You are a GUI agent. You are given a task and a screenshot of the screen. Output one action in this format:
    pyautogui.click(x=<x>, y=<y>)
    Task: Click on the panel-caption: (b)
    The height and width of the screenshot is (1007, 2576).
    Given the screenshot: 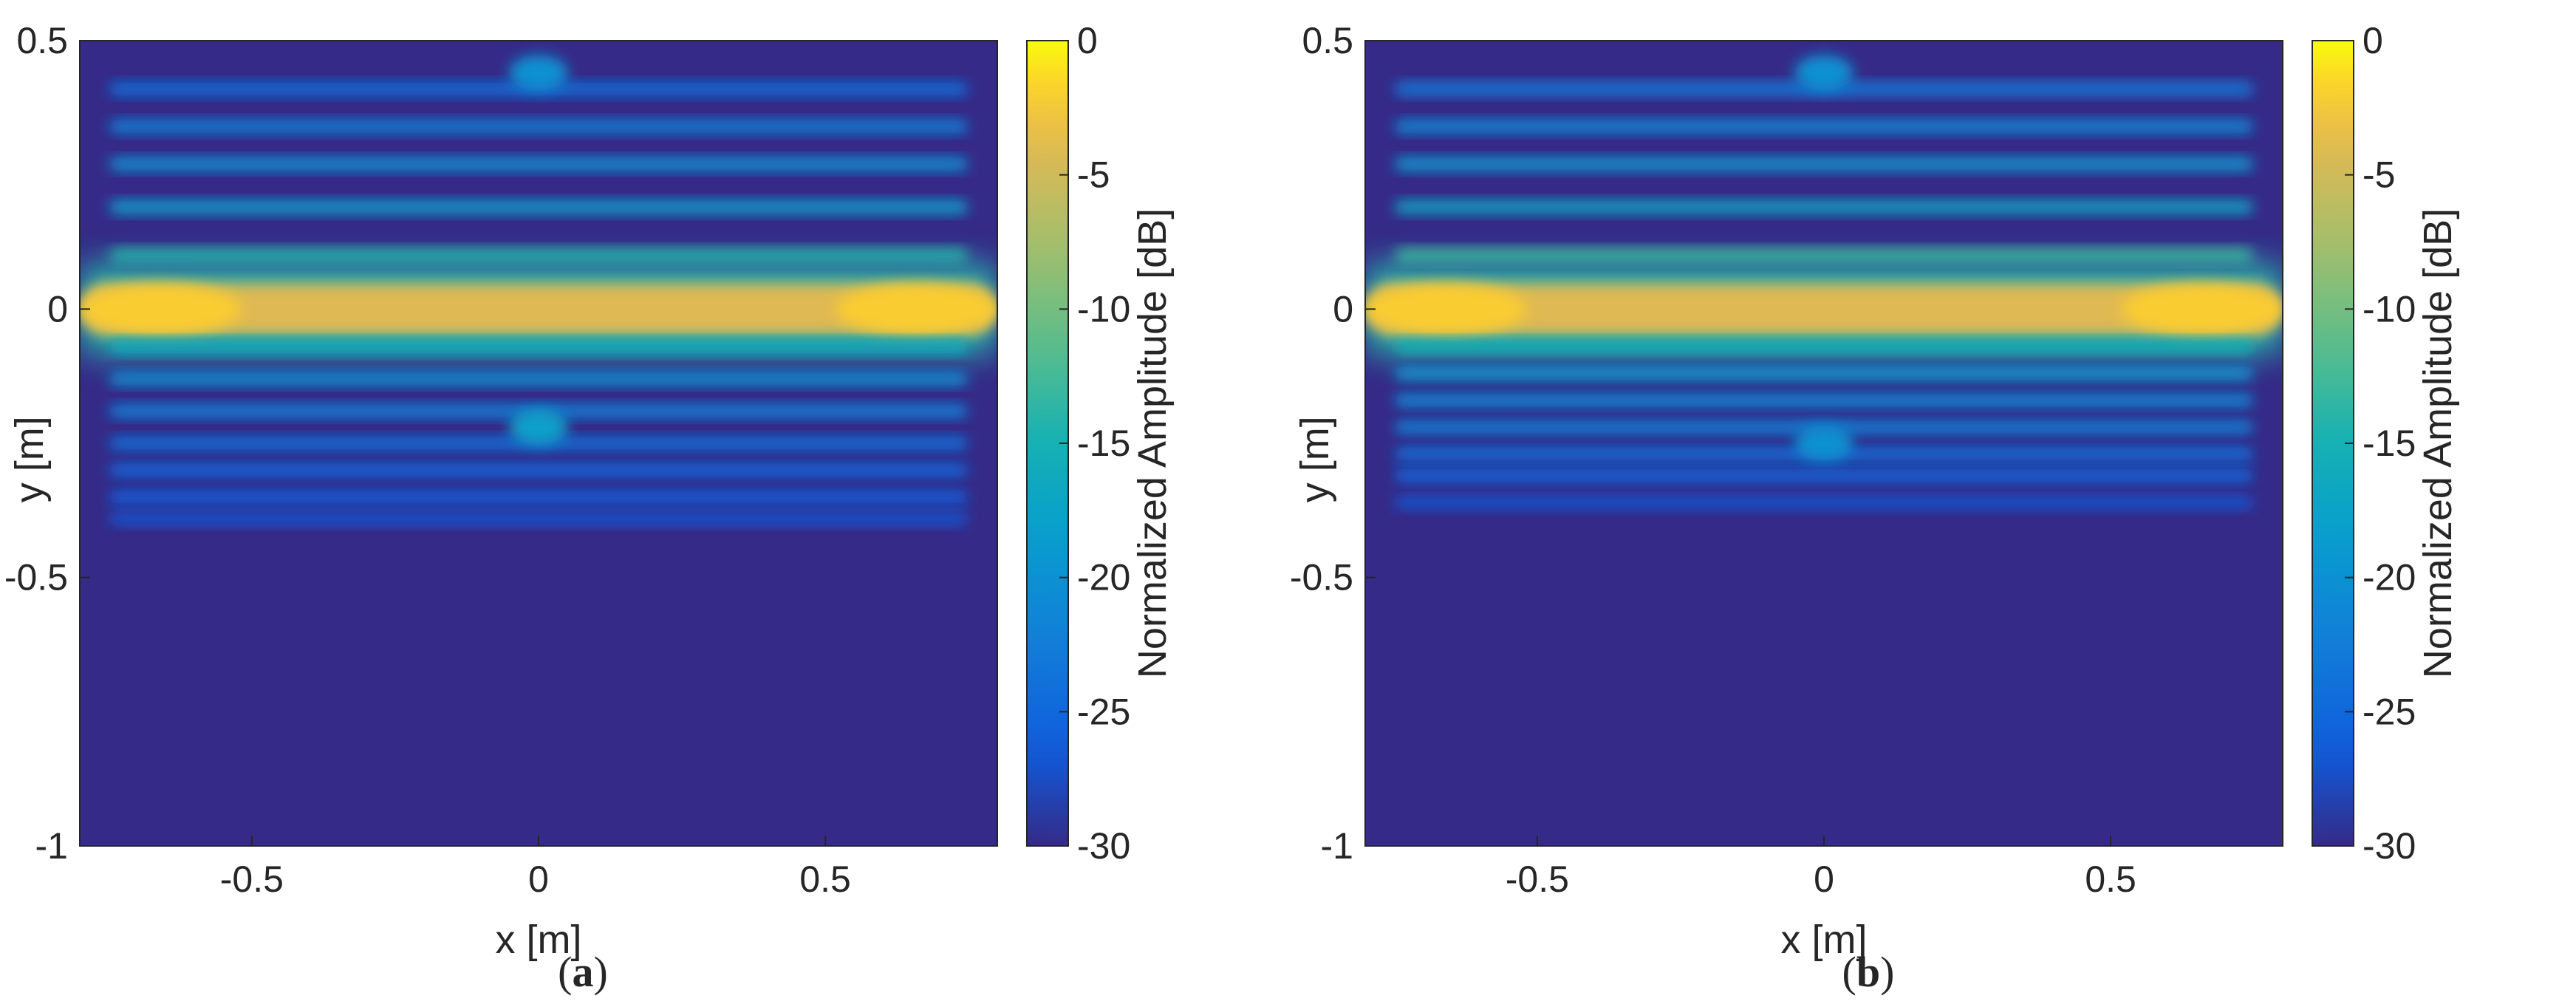 What is the action you would take?
    pyautogui.click(x=1868, y=972)
    